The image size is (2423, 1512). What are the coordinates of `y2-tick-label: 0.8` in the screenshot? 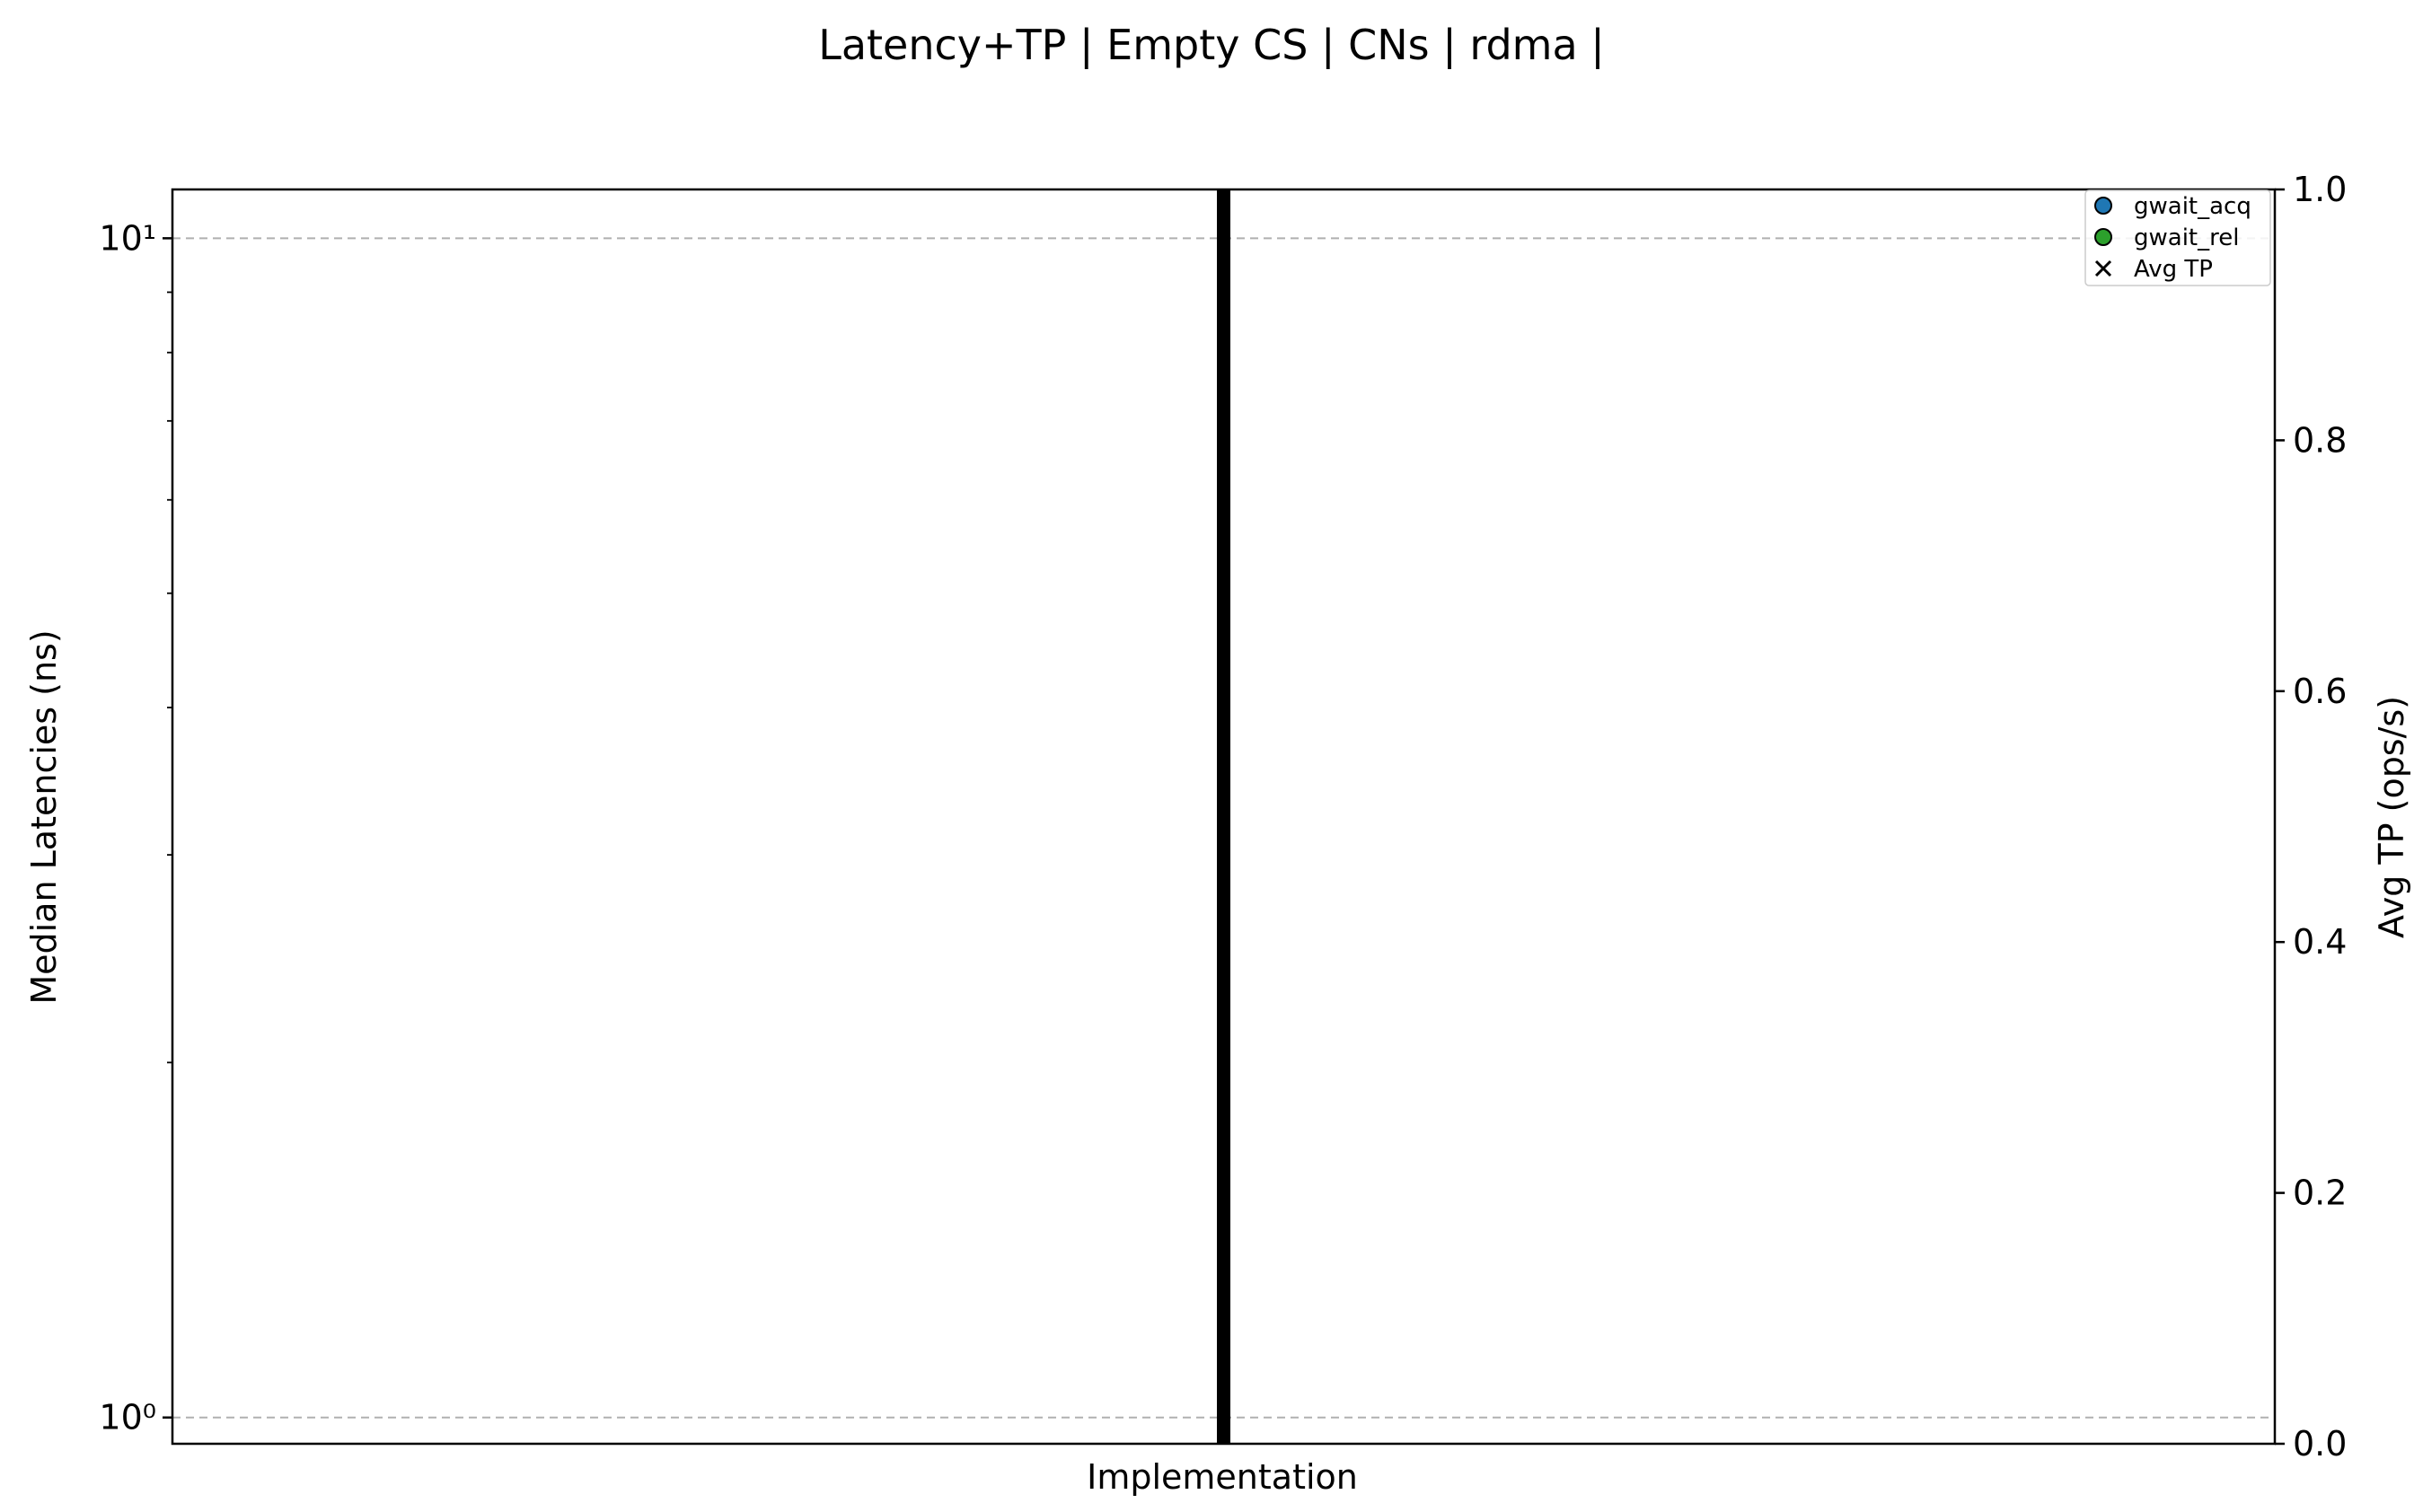 It's located at (2320, 440).